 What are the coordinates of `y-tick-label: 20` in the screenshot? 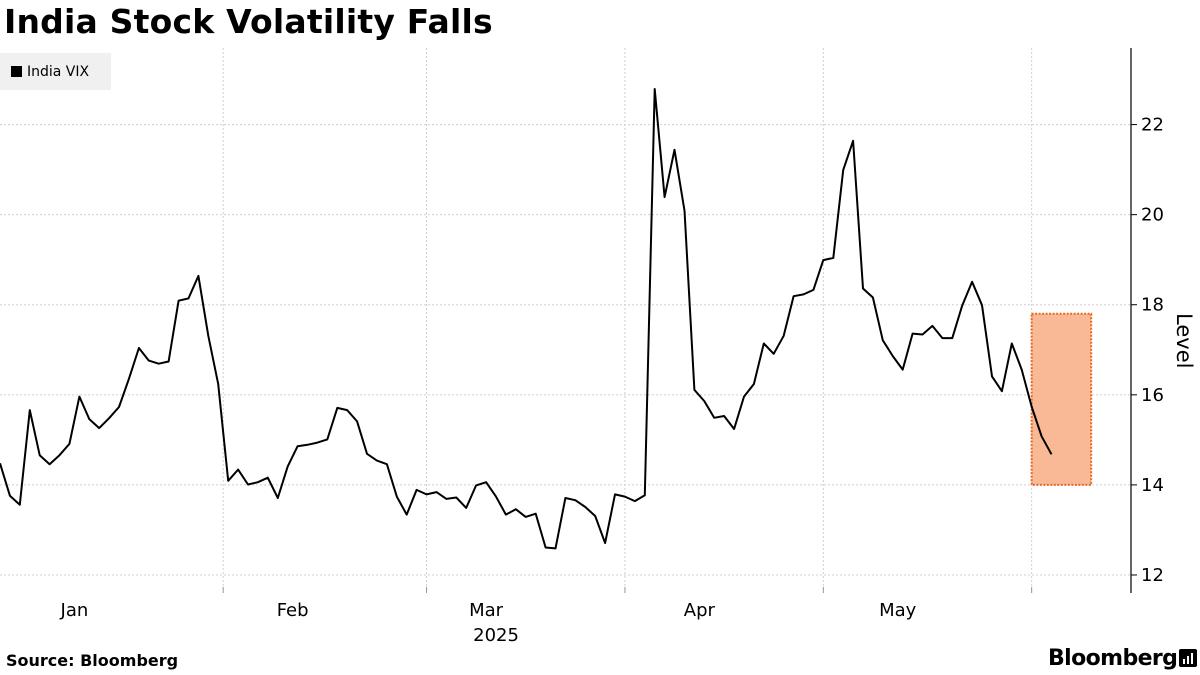 It's located at (1152, 215).